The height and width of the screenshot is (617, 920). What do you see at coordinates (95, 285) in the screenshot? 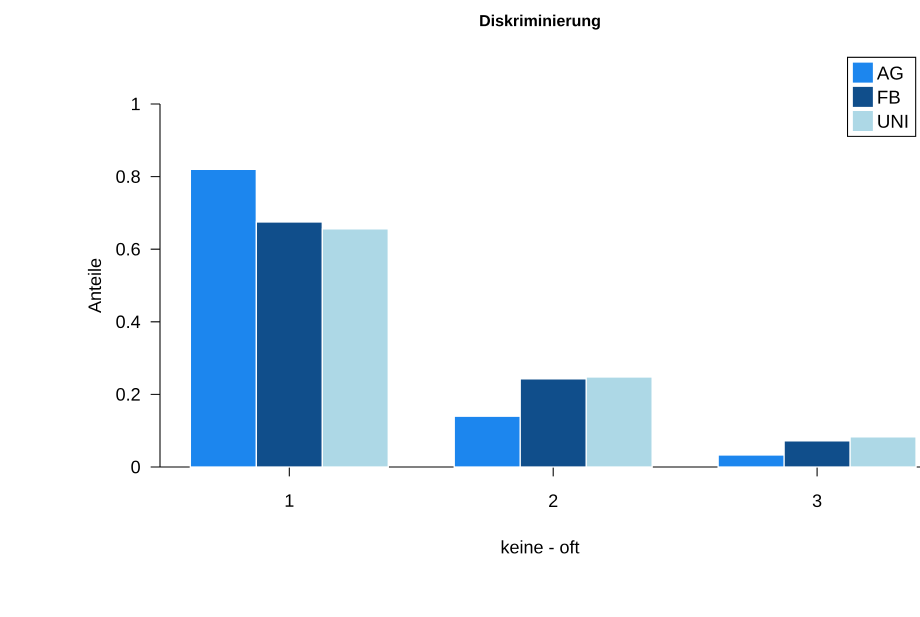
I see `y-axis-title: Anteile` at bounding box center [95, 285].